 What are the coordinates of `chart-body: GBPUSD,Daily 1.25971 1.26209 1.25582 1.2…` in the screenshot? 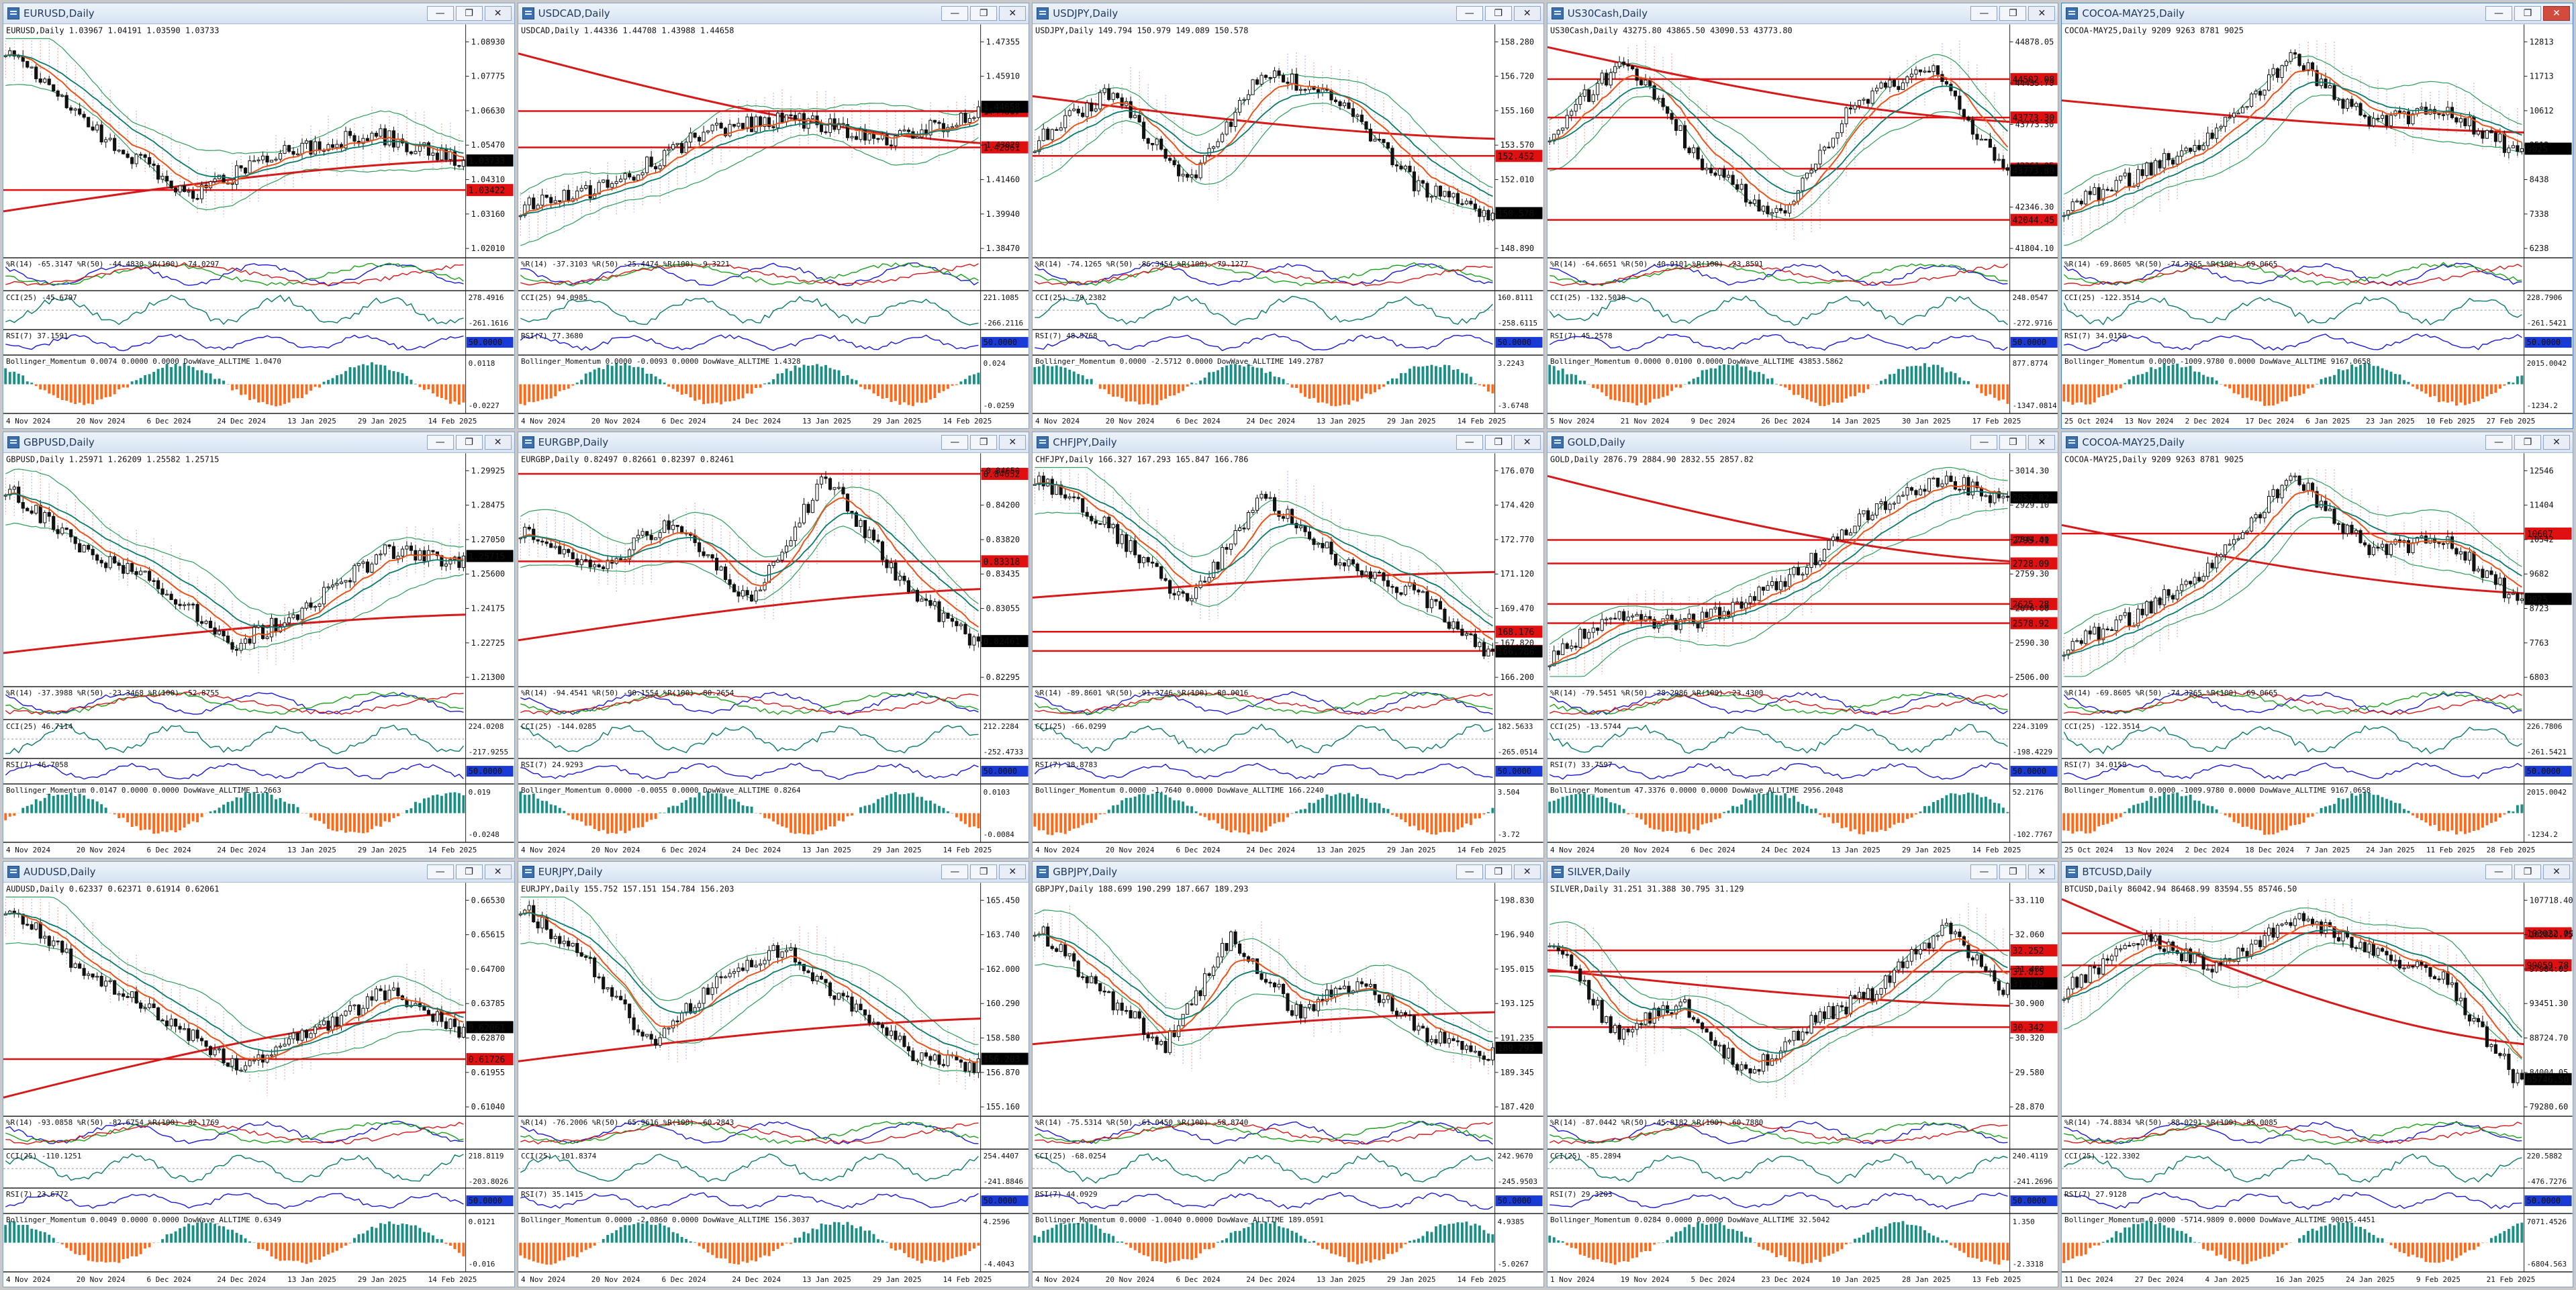 It's located at (258, 655).